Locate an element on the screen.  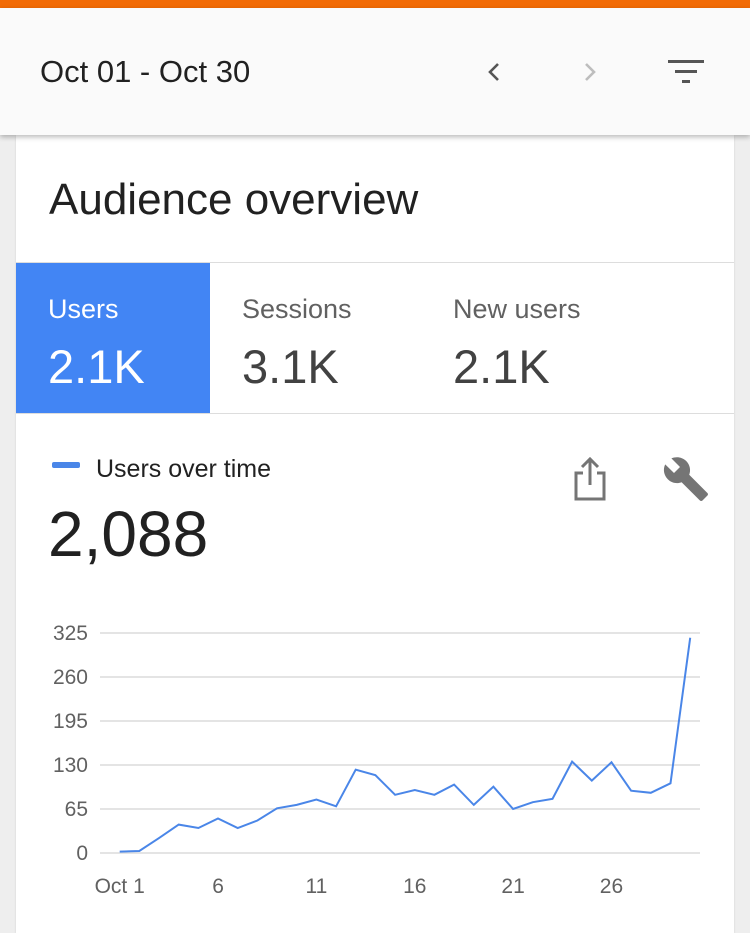
share-icon is located at coordinates (590, 478).